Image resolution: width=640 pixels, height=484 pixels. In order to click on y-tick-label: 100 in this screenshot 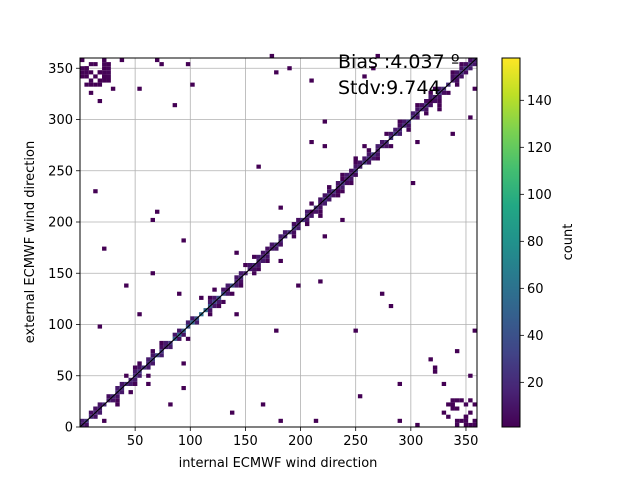, I will do `click(60, 325)`.